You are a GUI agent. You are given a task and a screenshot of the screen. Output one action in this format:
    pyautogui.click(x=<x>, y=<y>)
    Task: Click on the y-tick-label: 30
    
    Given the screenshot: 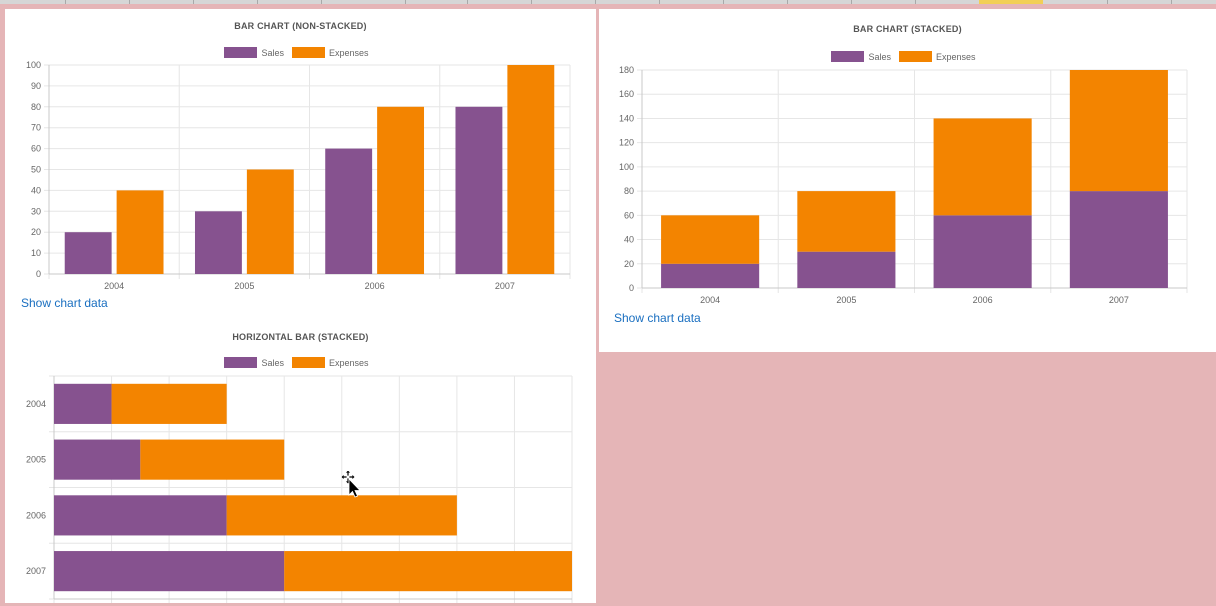 What is the action you would take?
    pyautogui.click(x=36, y=211)
    